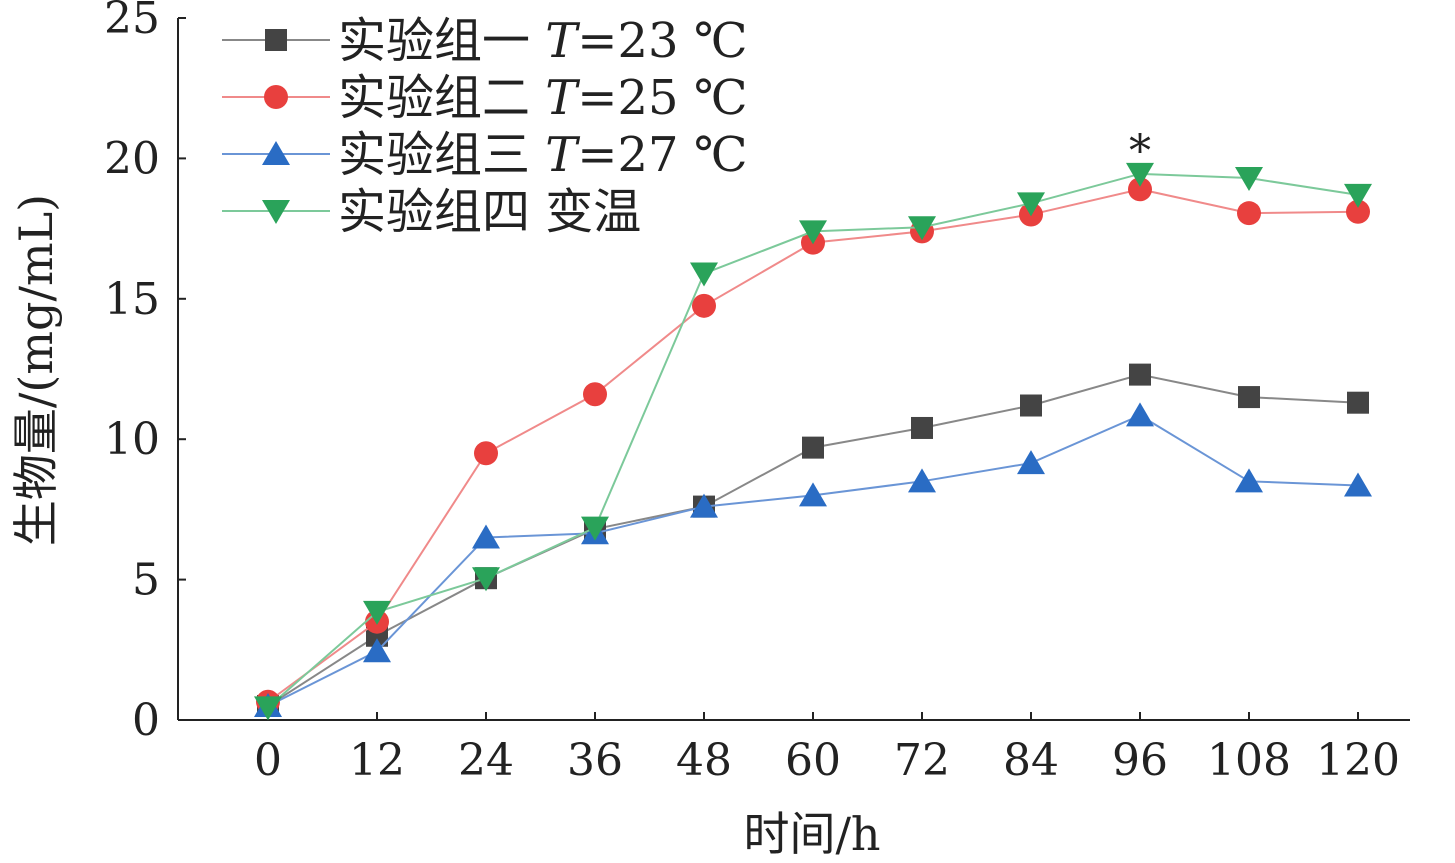 The height and width of the screenshot is (863, 1455). I want to click on y-axis-label: 生物量/(mg/mL), so click(36, 370).